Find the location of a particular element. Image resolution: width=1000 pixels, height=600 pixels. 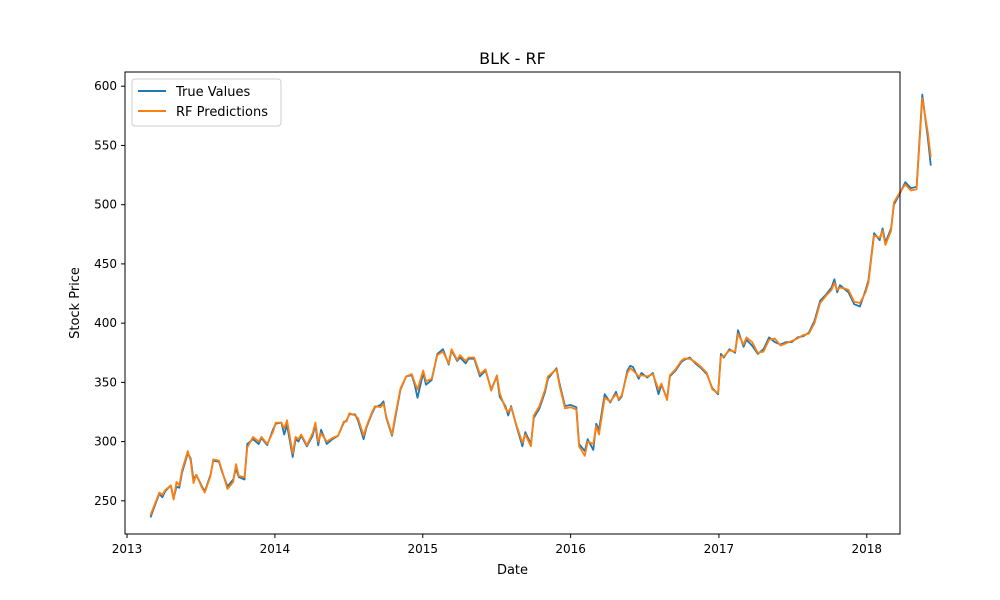

y-tick-label: 600 is located at coordinates (105, 86).